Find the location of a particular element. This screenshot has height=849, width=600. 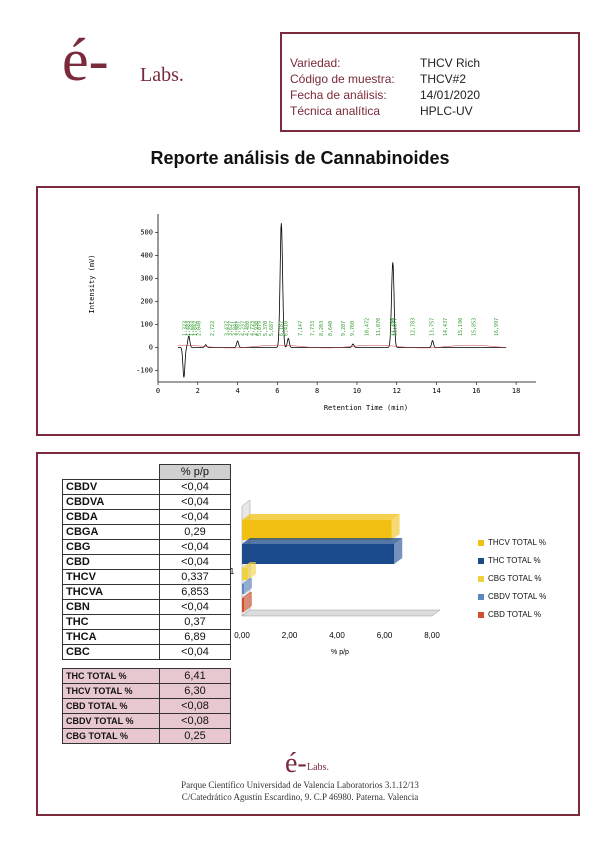

peak-label: 15,190 is located at coordinates (461, 327).